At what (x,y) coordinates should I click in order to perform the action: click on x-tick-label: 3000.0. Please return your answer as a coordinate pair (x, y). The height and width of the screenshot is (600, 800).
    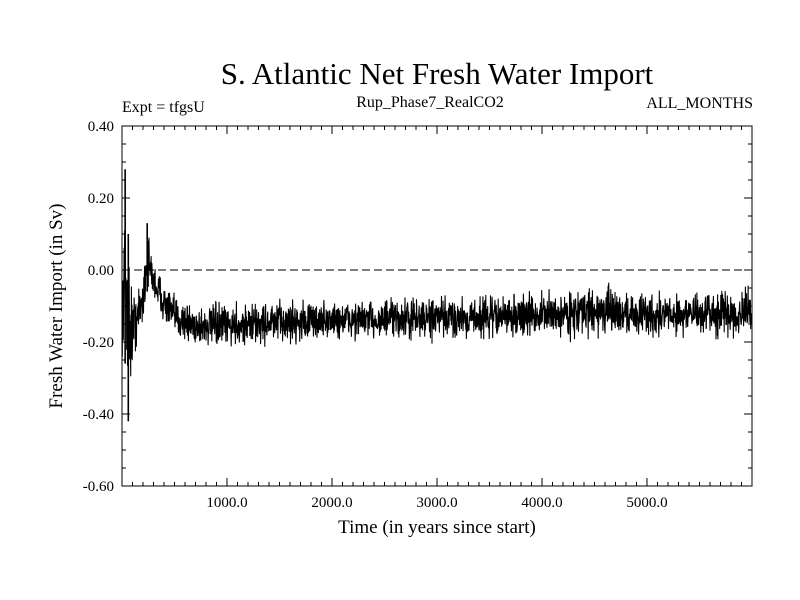
    Looking at the image, I should click on (436, 503).